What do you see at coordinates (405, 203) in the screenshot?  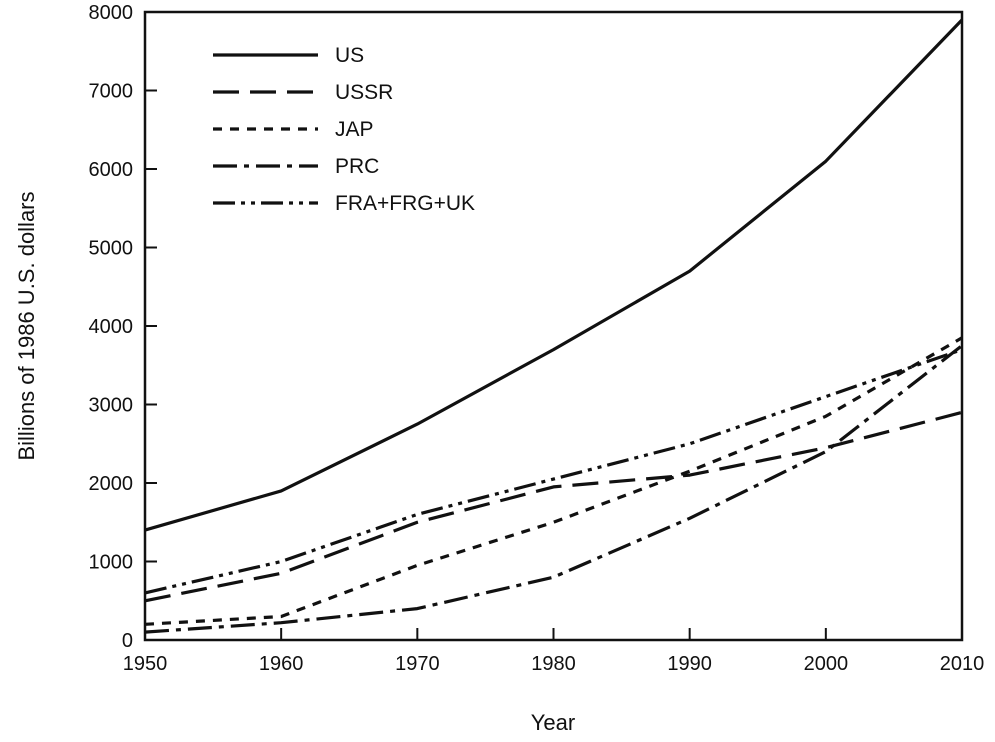 I see `legend-label: FRA+FRG+UK` at bounding box center [405, 203].